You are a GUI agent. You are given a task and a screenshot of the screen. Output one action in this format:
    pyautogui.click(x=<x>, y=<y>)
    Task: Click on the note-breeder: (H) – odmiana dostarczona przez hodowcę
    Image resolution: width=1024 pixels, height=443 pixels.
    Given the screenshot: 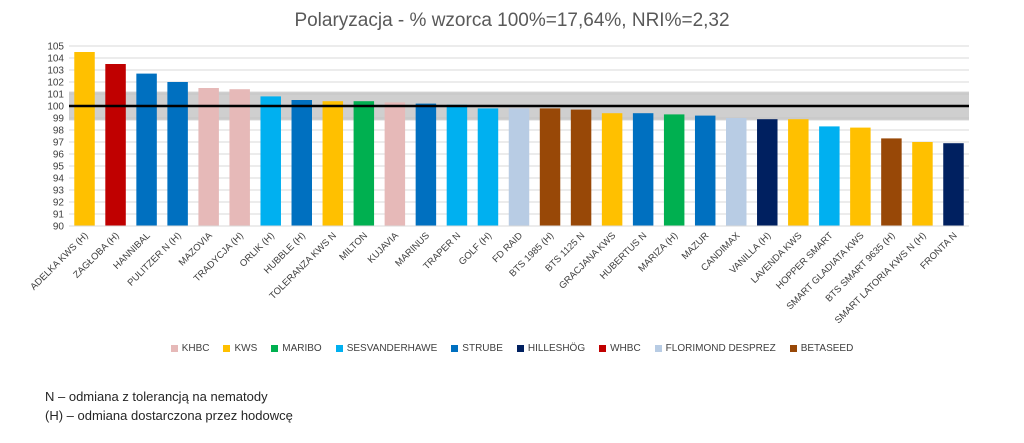 What is the action you would take?
    pyautogui.click(x=169, y=415)
    